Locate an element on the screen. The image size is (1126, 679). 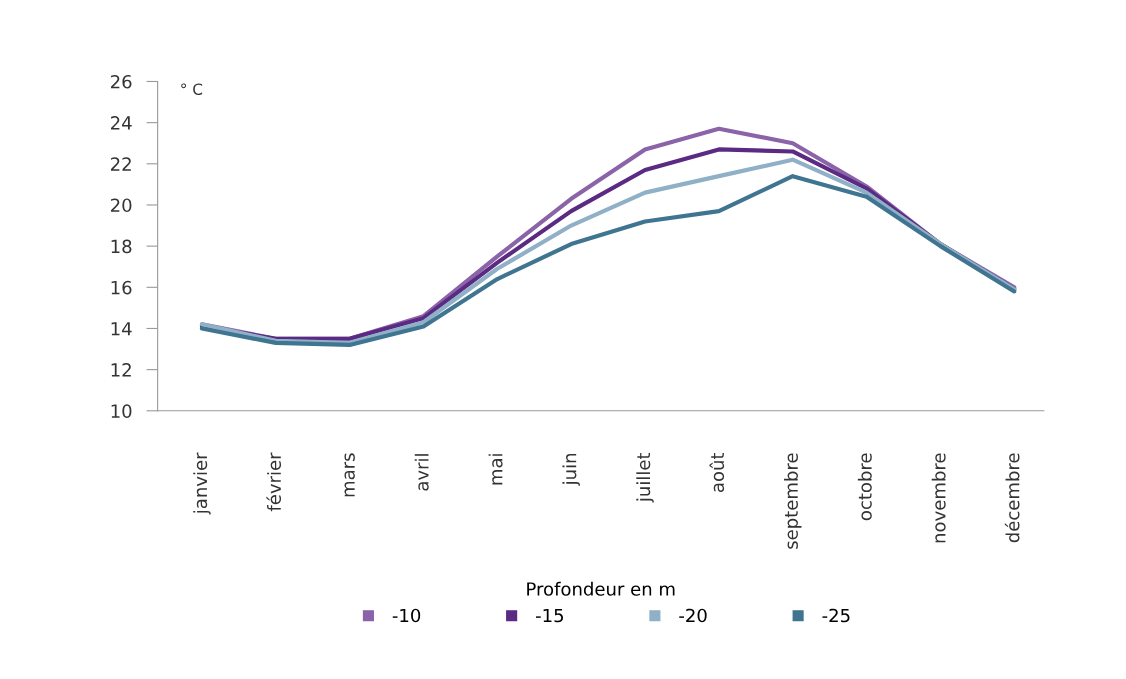
x-tick-label: avril is located at coordinates (421, 472).